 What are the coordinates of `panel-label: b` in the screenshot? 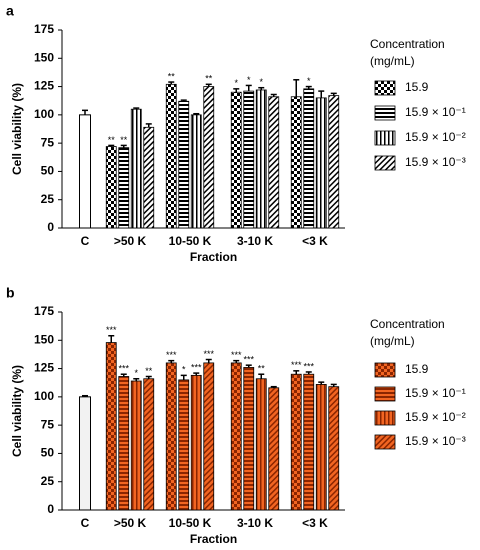 It's located at (10, 293).